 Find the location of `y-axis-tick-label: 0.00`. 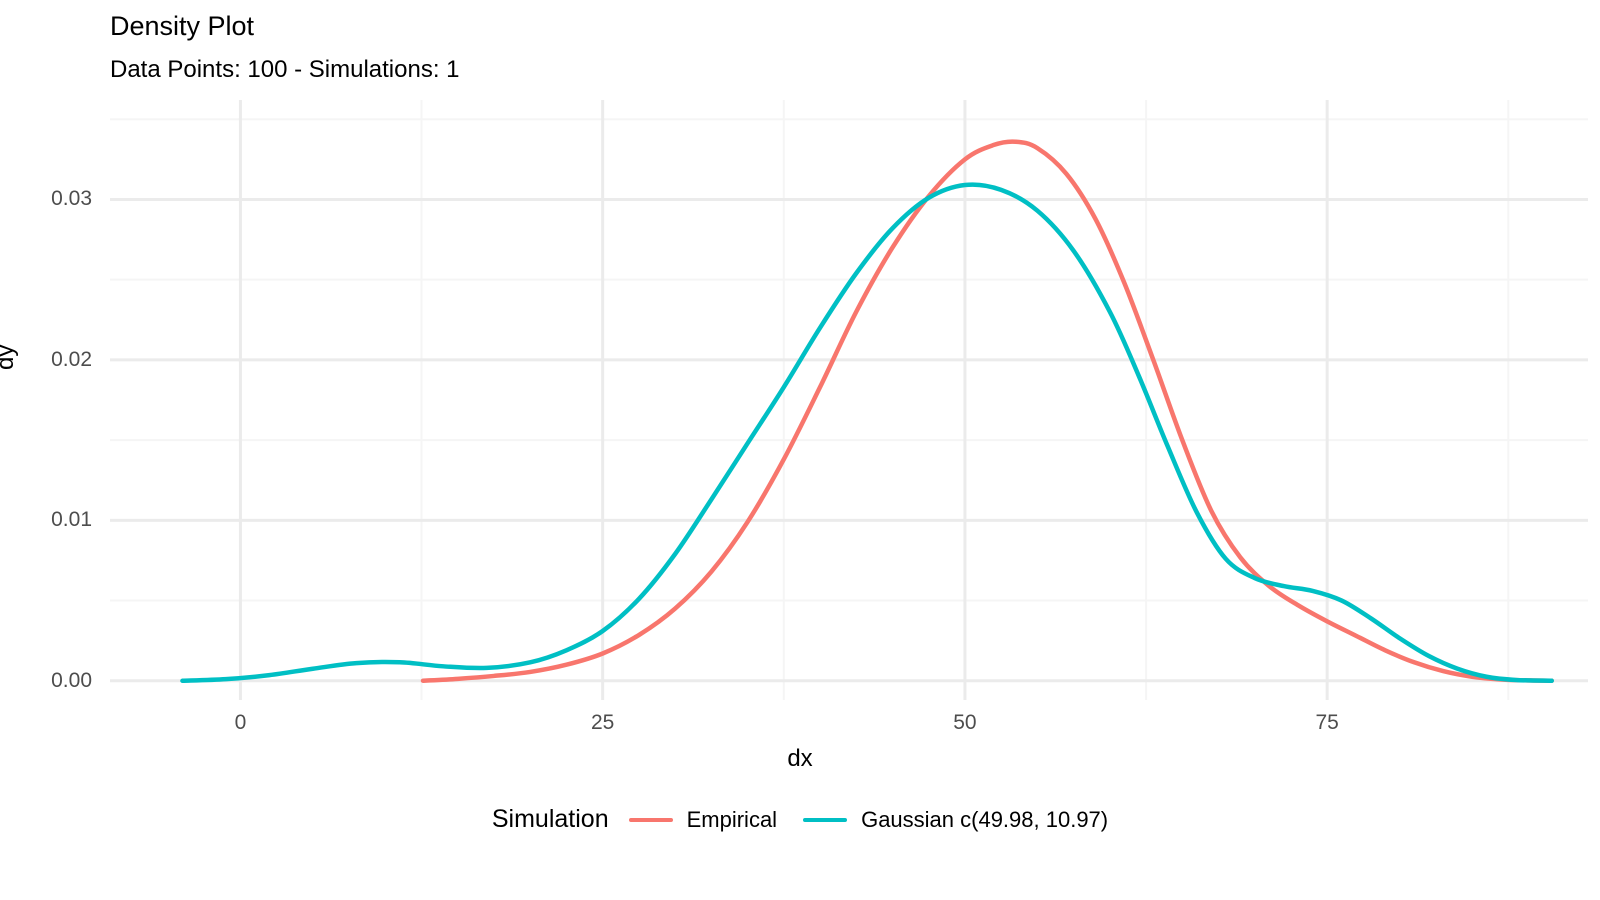

y-axis-tick-label: 0.00 is located at coordinates (71, 680).